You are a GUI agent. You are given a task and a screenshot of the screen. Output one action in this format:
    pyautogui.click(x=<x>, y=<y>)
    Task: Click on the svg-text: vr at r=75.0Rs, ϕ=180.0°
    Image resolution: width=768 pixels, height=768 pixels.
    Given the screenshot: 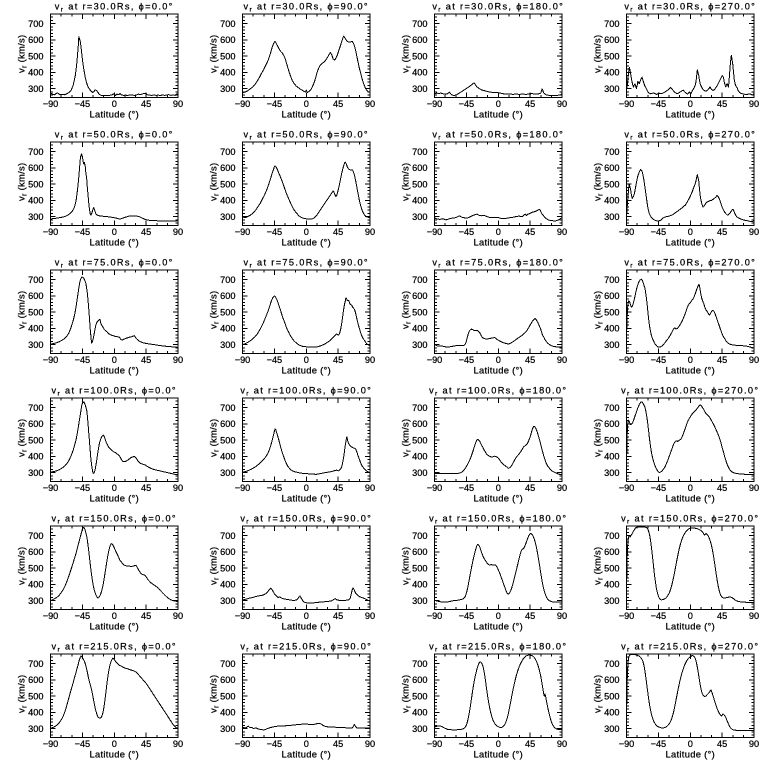 What is the action you would take?
    pyautogui.click(x=498, y=264)
    